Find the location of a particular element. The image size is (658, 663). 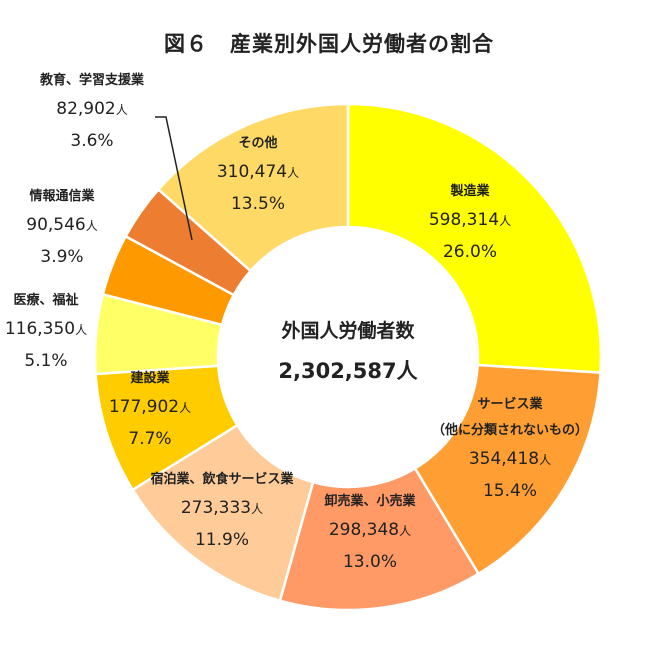

slice-sublabel-2: （他に分類されないもの） is located at coordinates (510, 430).